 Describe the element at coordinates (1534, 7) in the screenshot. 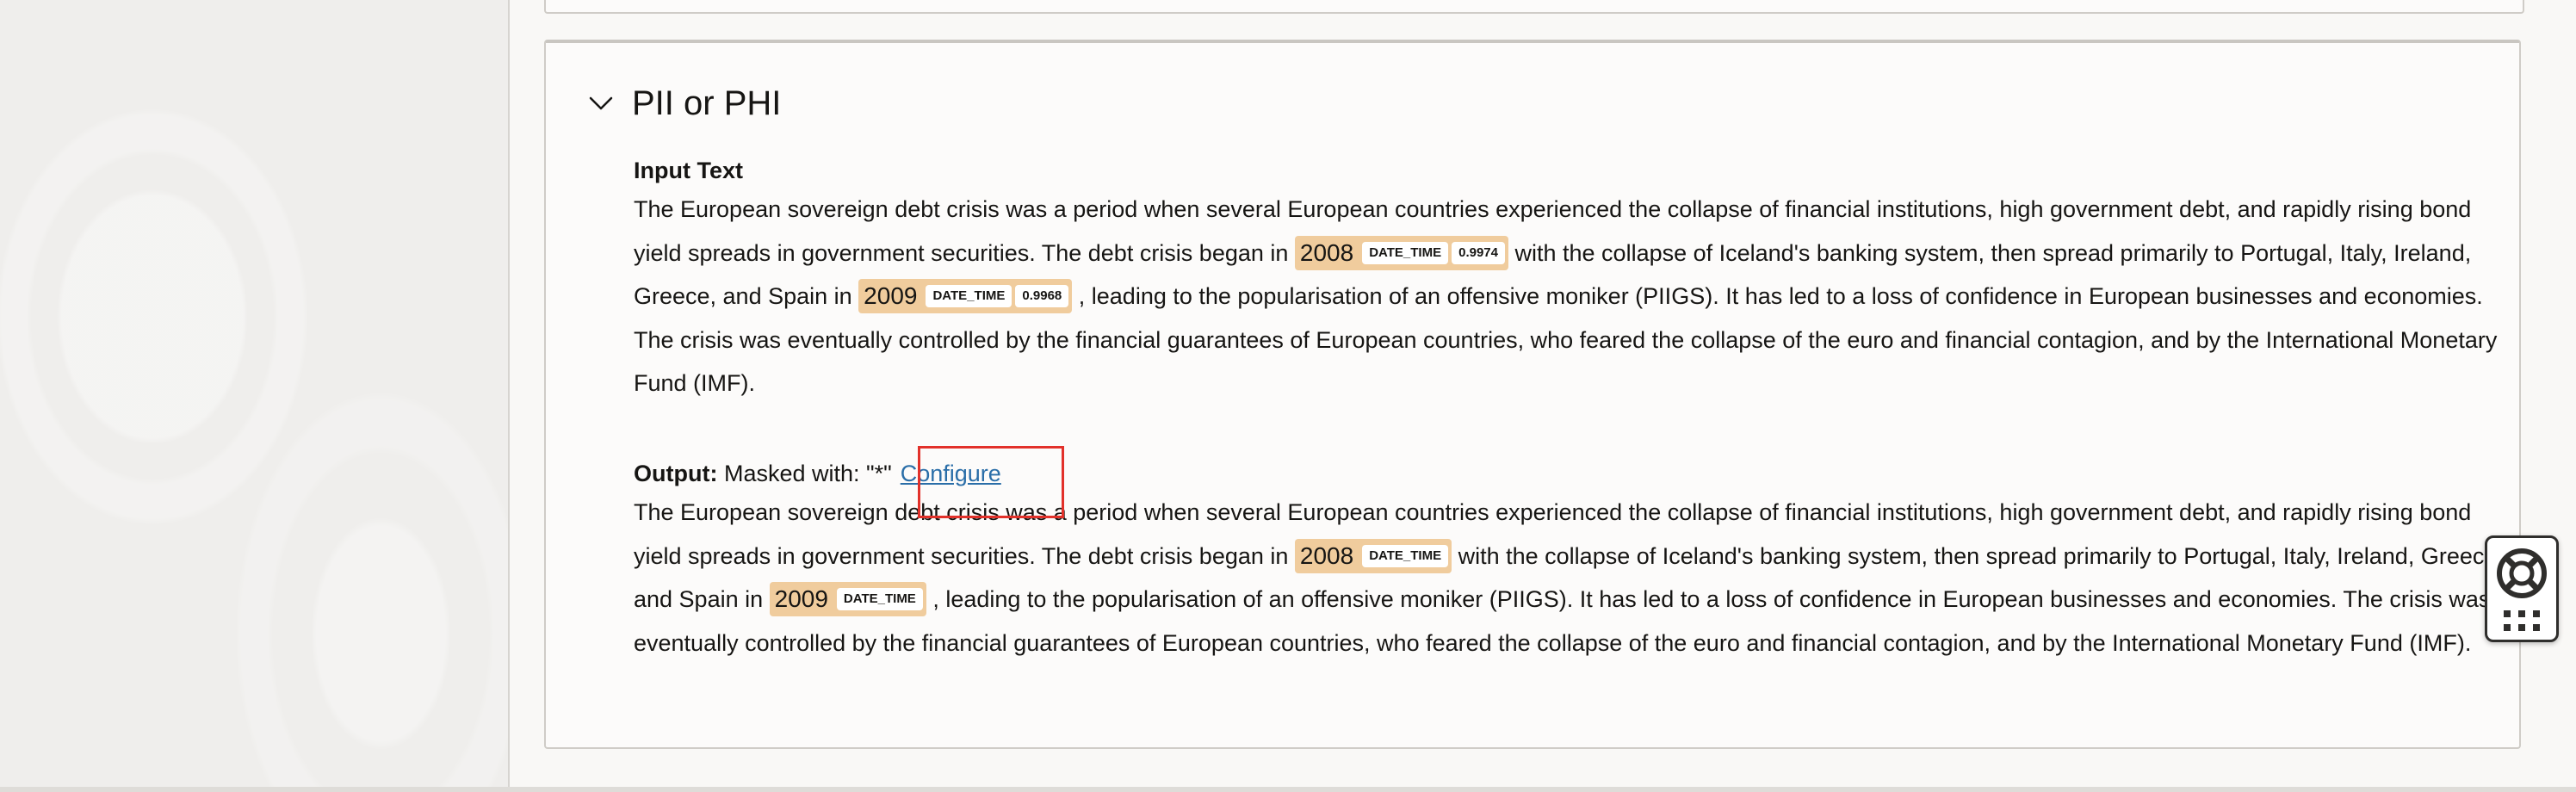

I see `previous-panel` at that location.